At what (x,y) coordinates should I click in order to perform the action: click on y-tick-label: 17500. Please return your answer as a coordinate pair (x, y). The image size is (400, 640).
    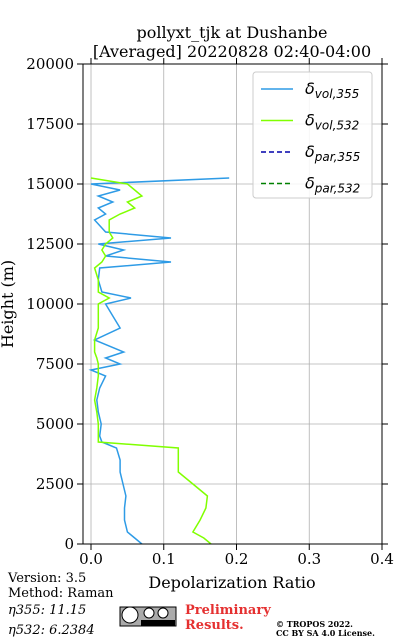
    Looking at the image, I should click on (50, 124).